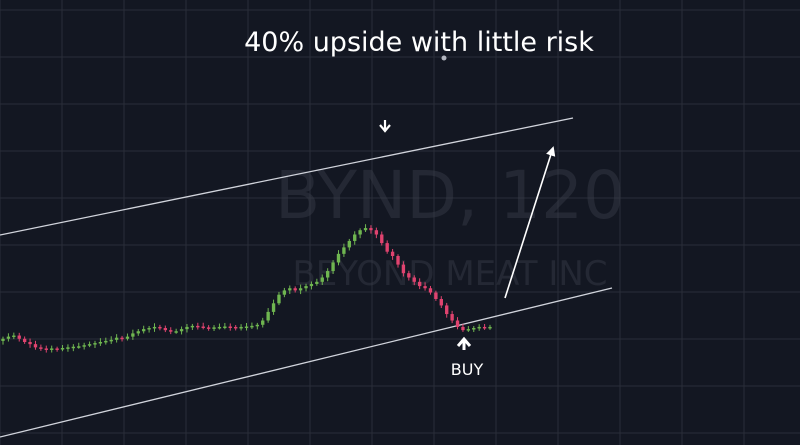 Image resolution: width=800 pixels, height=445 pixels. Describe the element at coordinates (530, 222) in the screenshot. I see `projection-arrow-icon` at that location.